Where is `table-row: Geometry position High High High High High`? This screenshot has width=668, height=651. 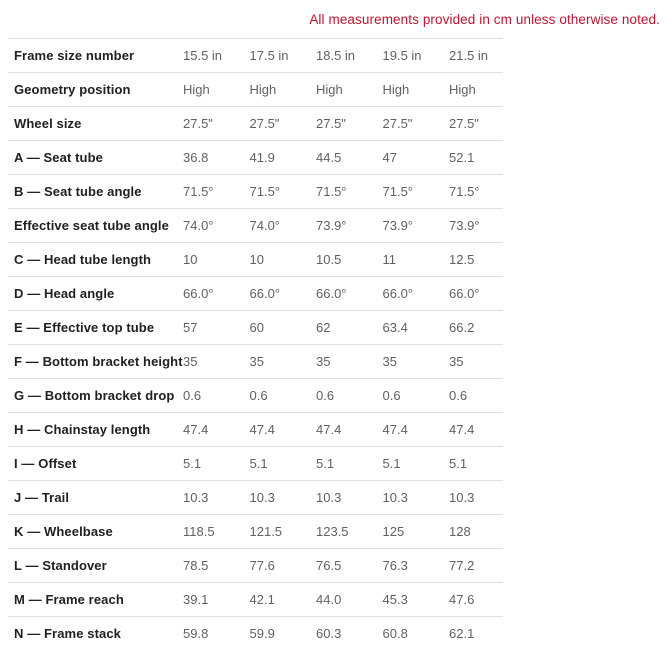 table-row: Geometry position High High High High High is located at coordinates (255, 89).